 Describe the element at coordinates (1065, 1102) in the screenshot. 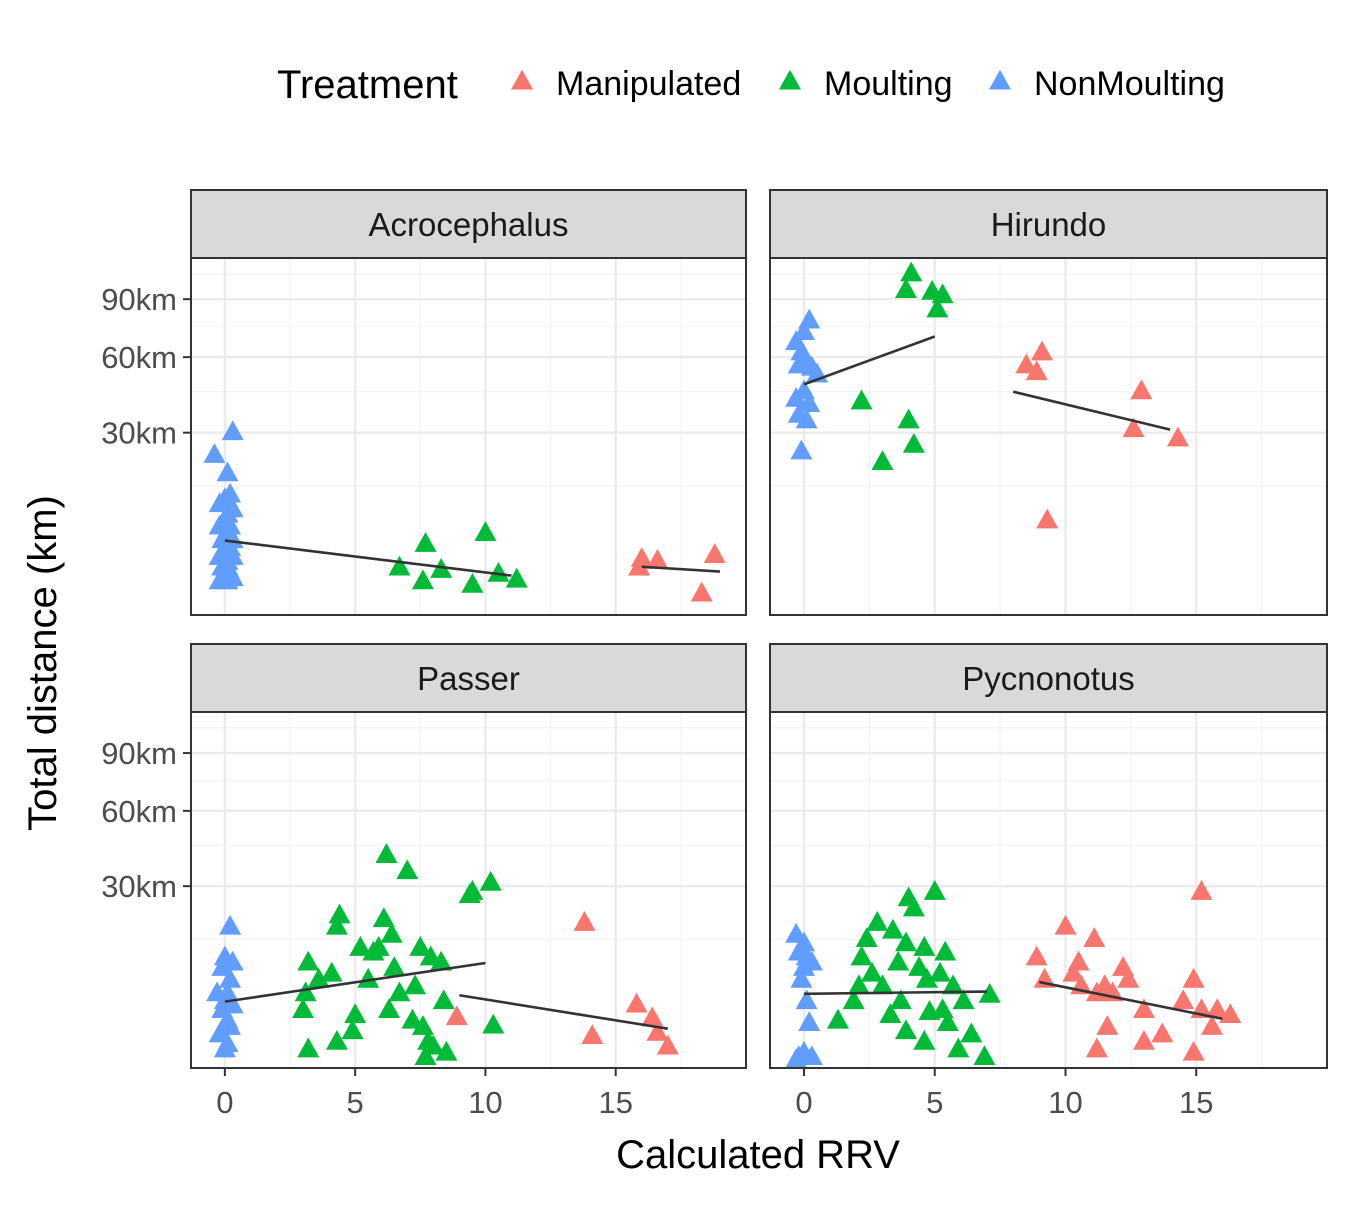

I see `x-tick-label: 10` at that location.